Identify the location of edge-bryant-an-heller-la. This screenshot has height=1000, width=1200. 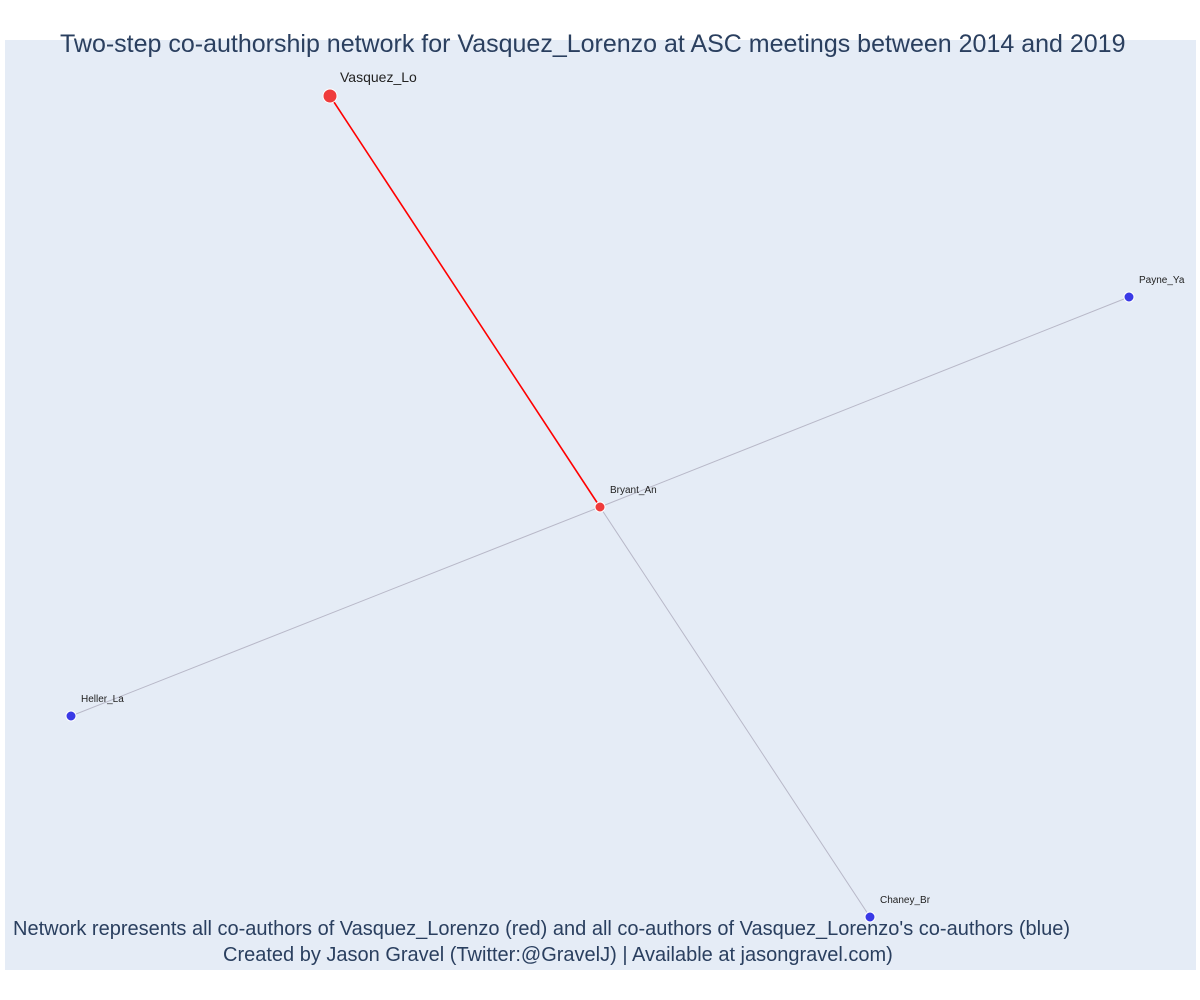
(335, 611).